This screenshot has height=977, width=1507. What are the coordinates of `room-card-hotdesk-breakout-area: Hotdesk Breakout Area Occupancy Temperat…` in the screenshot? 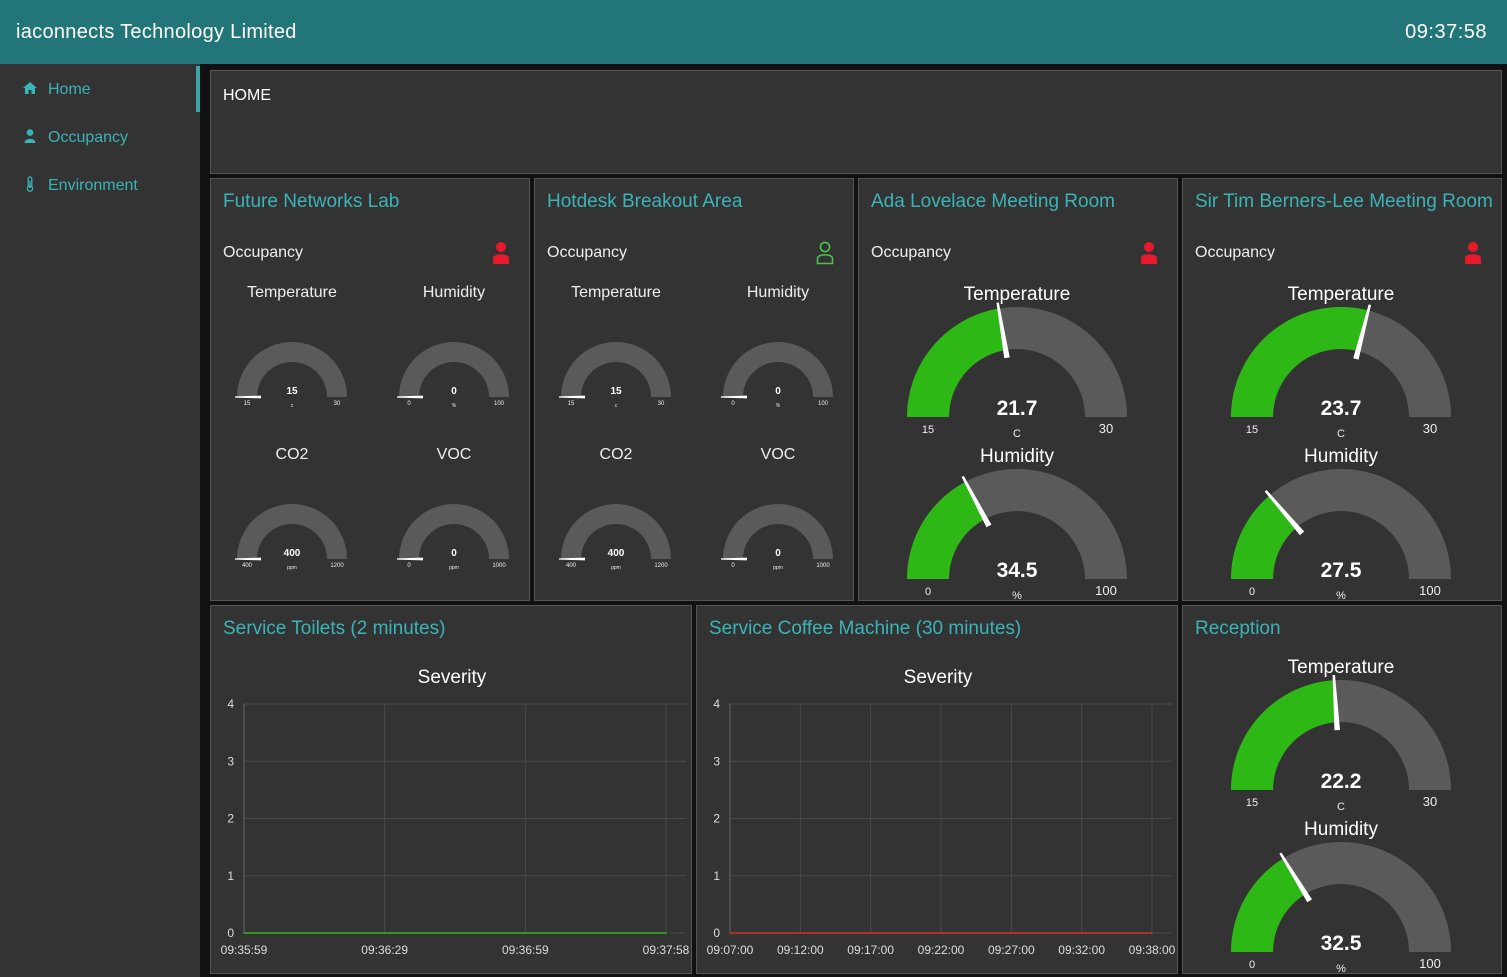 It's located at (694, 389).